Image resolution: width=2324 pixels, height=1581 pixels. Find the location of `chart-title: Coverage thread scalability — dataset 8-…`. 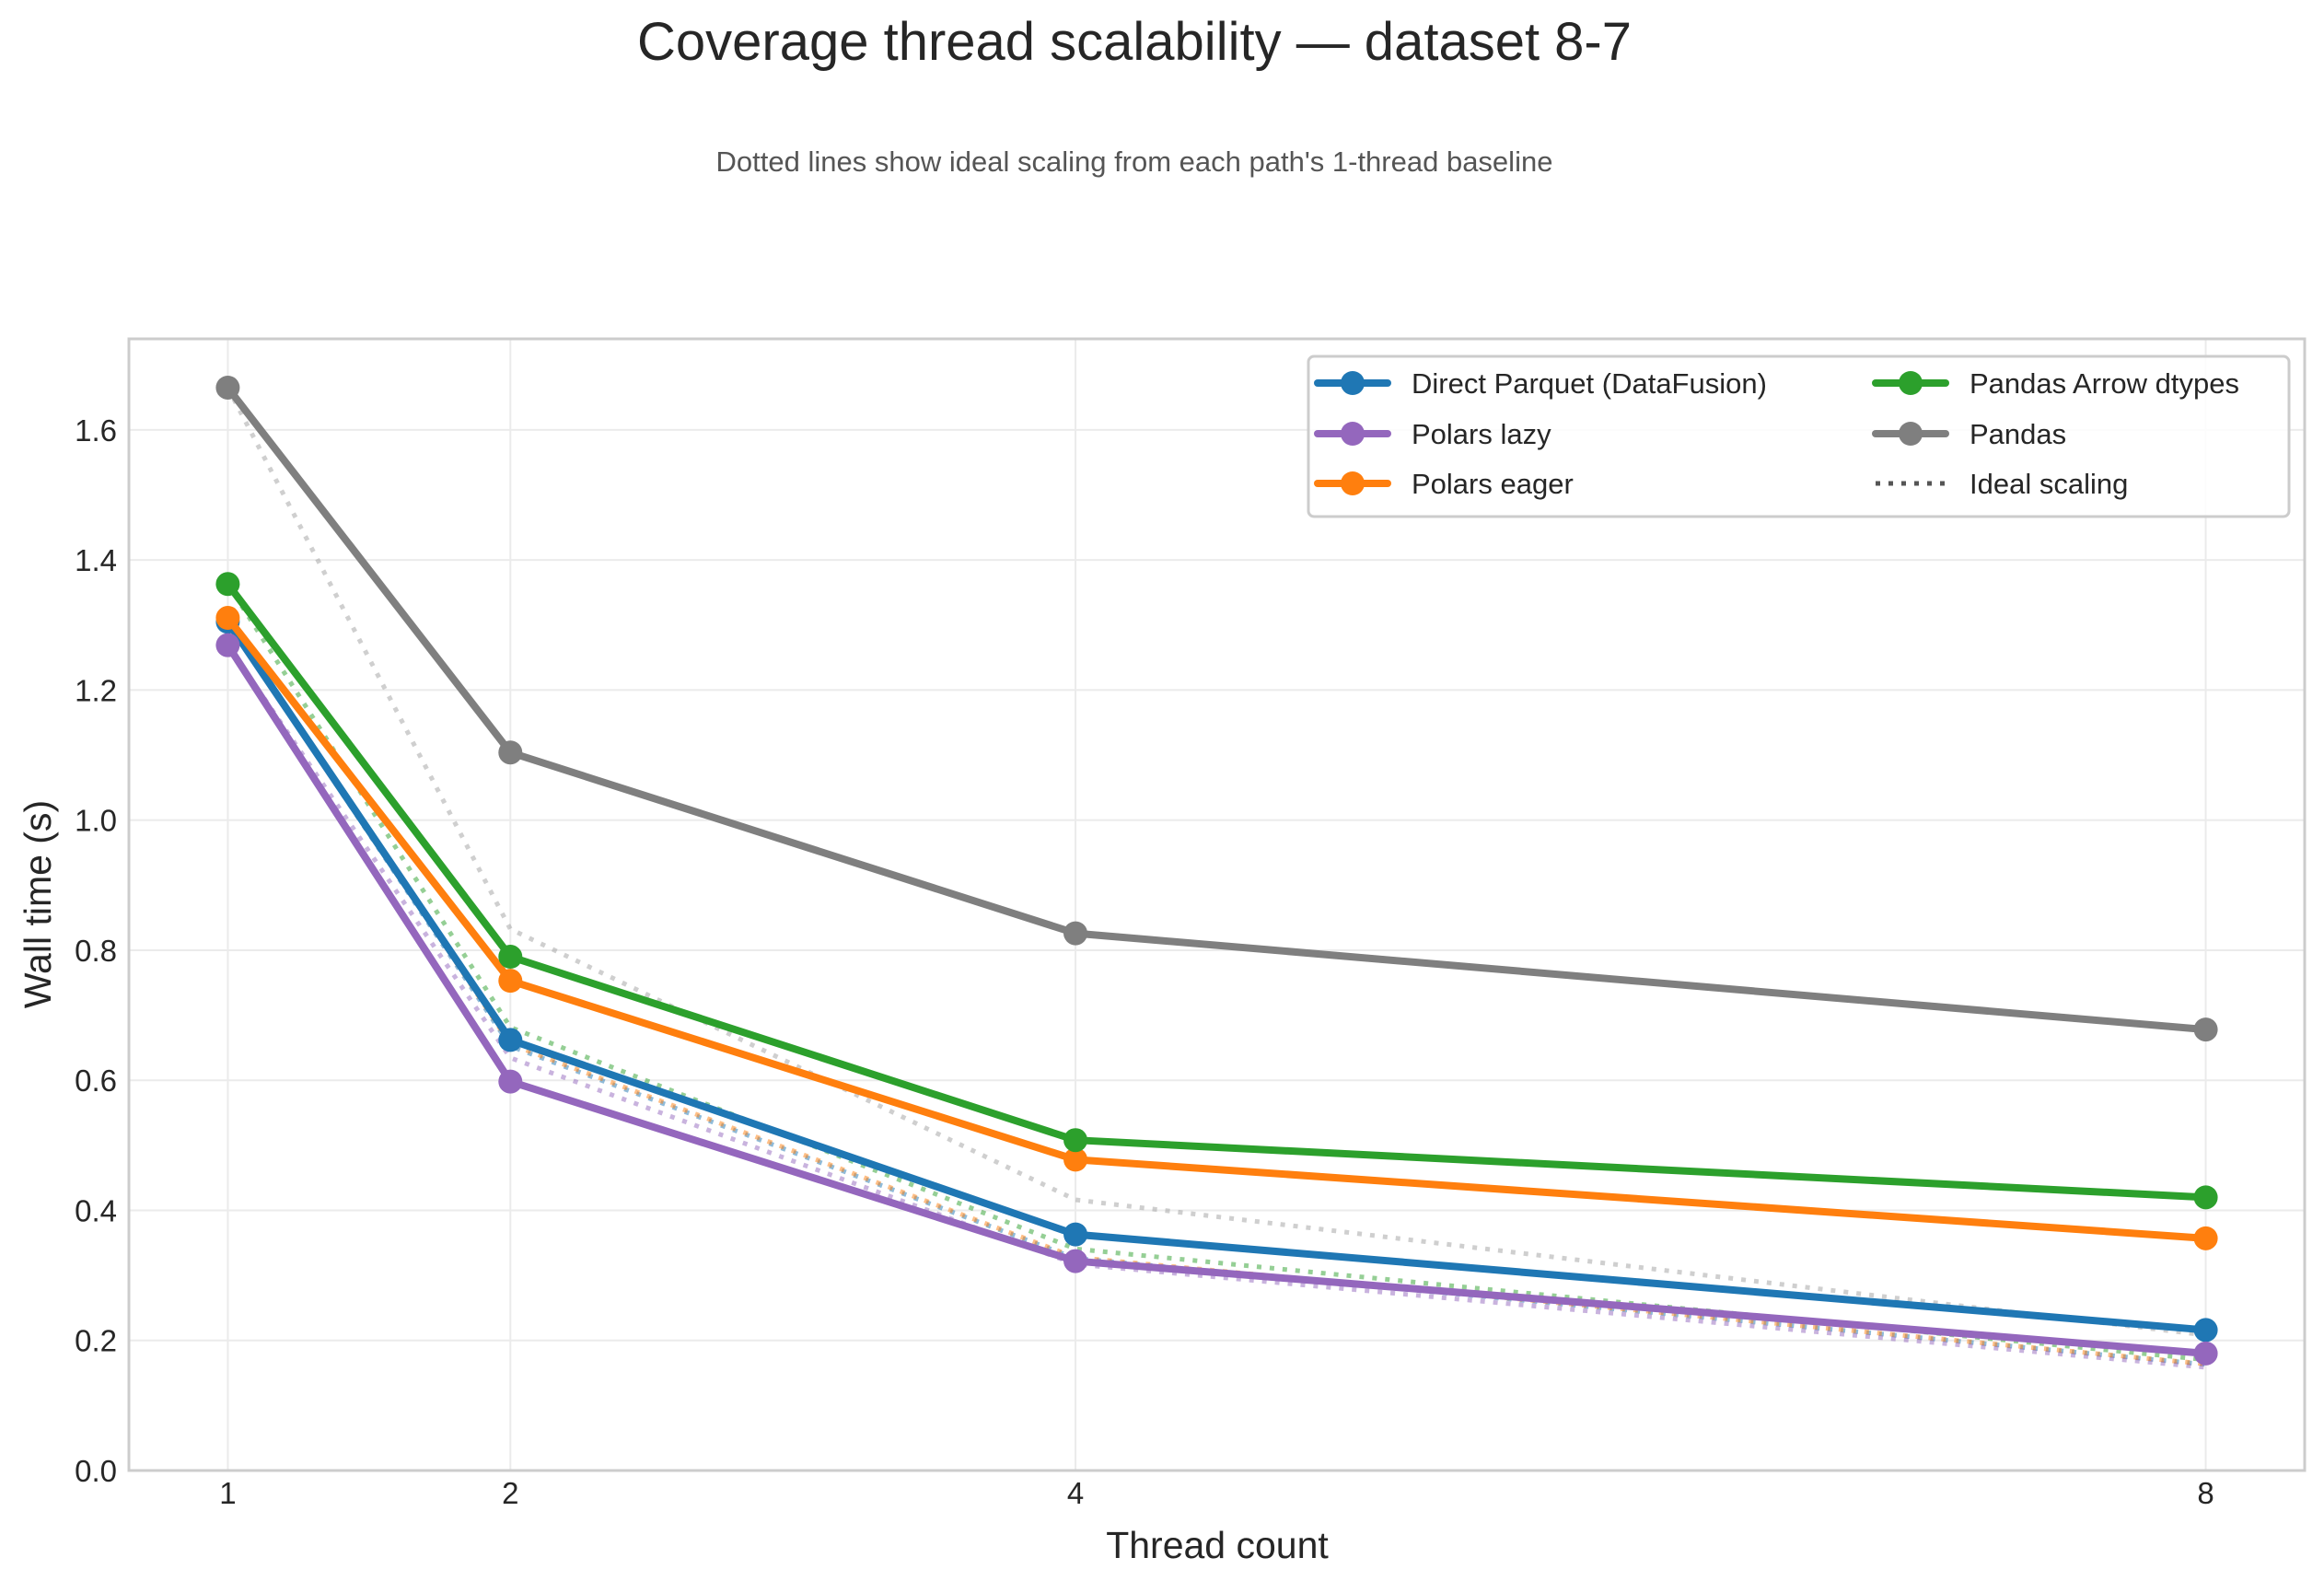

chart-title: Coverage thread scalability — dataset 8-… is located at coordinates (1134, 42).